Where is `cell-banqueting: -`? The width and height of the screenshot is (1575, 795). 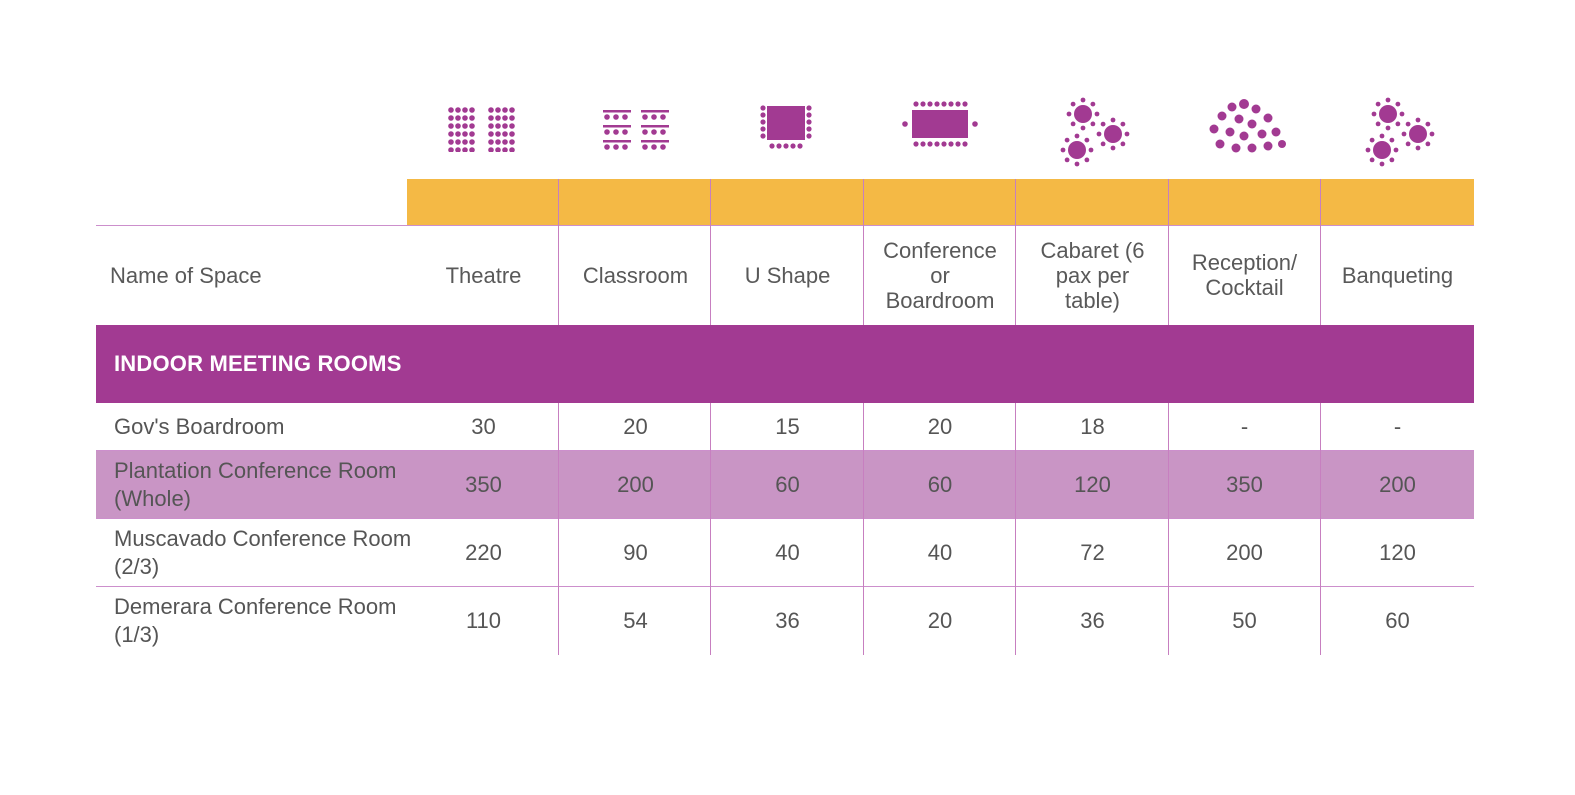
cell-banqueting: - is located at coordinates (1397, 426).